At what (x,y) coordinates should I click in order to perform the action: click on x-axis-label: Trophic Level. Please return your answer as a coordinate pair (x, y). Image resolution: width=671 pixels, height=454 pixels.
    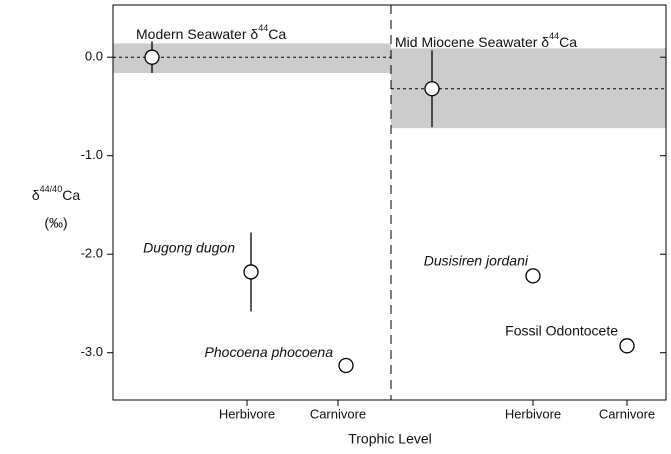
    Looking at the image, I should click on (390, 439).